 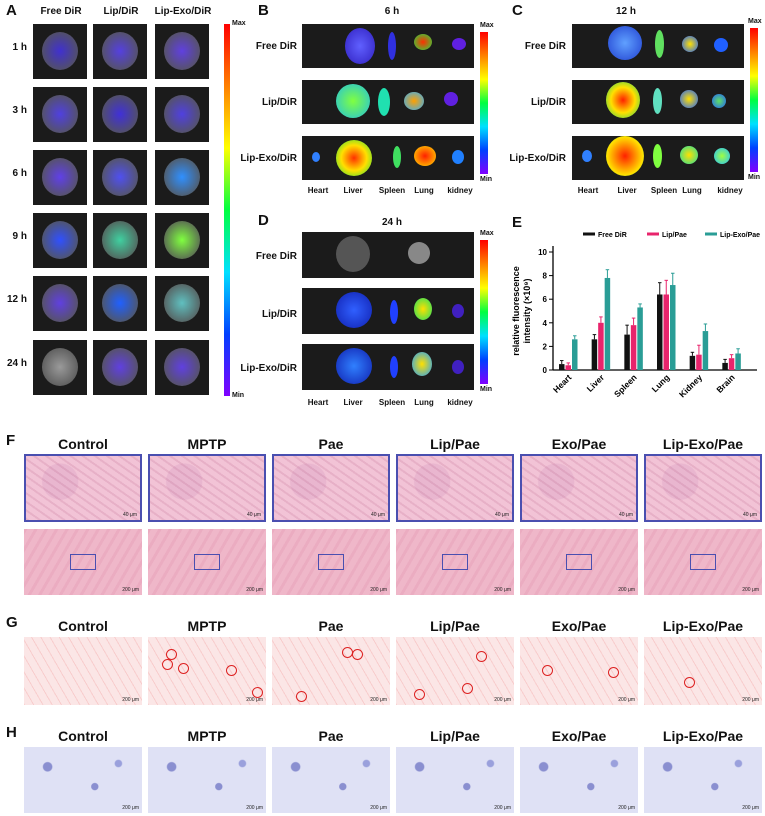 I want to click on panel-d-title: 24 h, so click(x=392, y=222).